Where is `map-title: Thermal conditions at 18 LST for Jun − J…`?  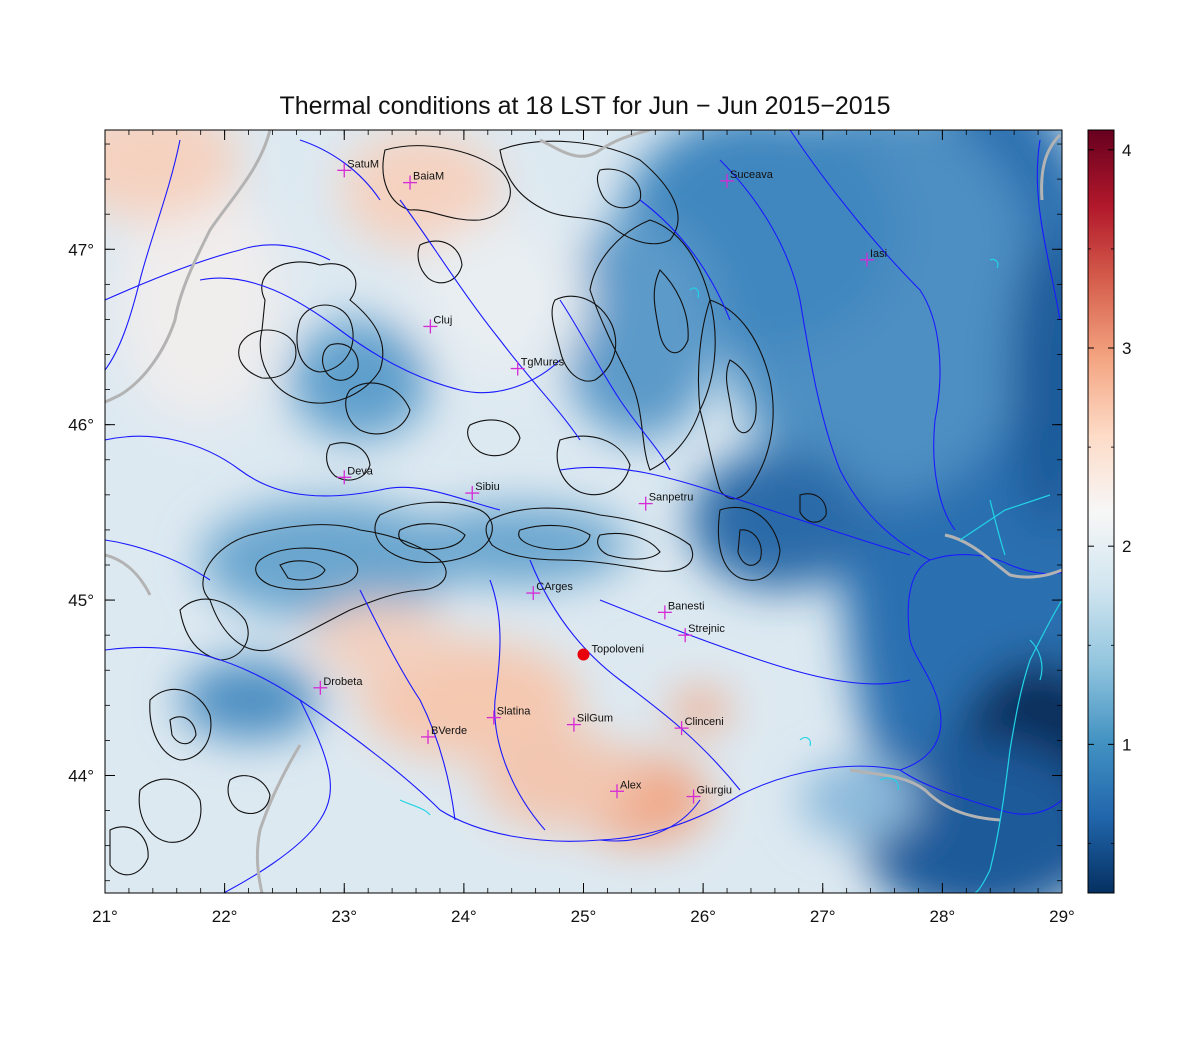 map-title: Thermal conditions at 18 LST for Jun − J… is located at coordinates (585, 106).